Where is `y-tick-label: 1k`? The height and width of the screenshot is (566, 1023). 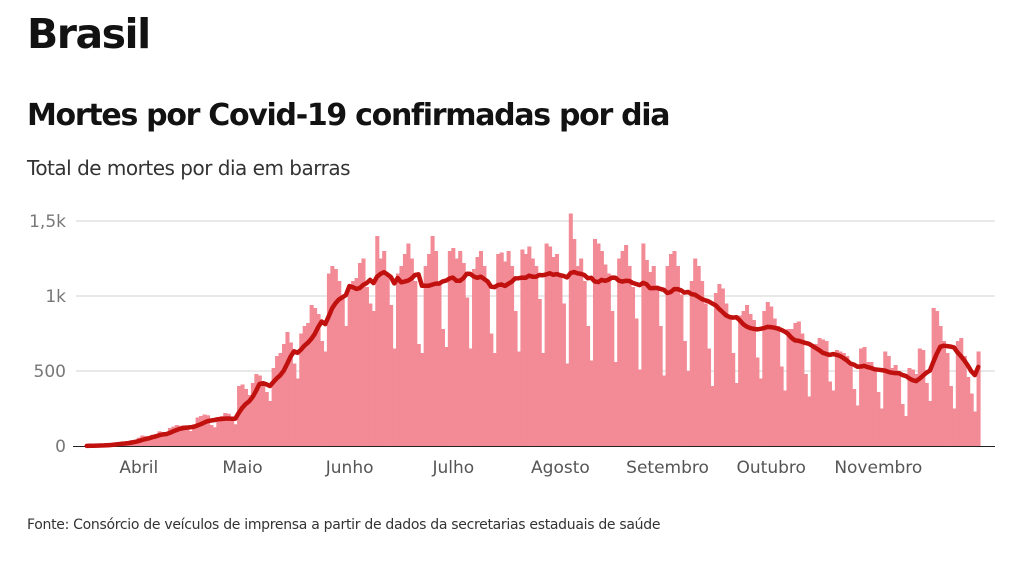 y-tick-label: 1k is located at coordinates (55, 297).